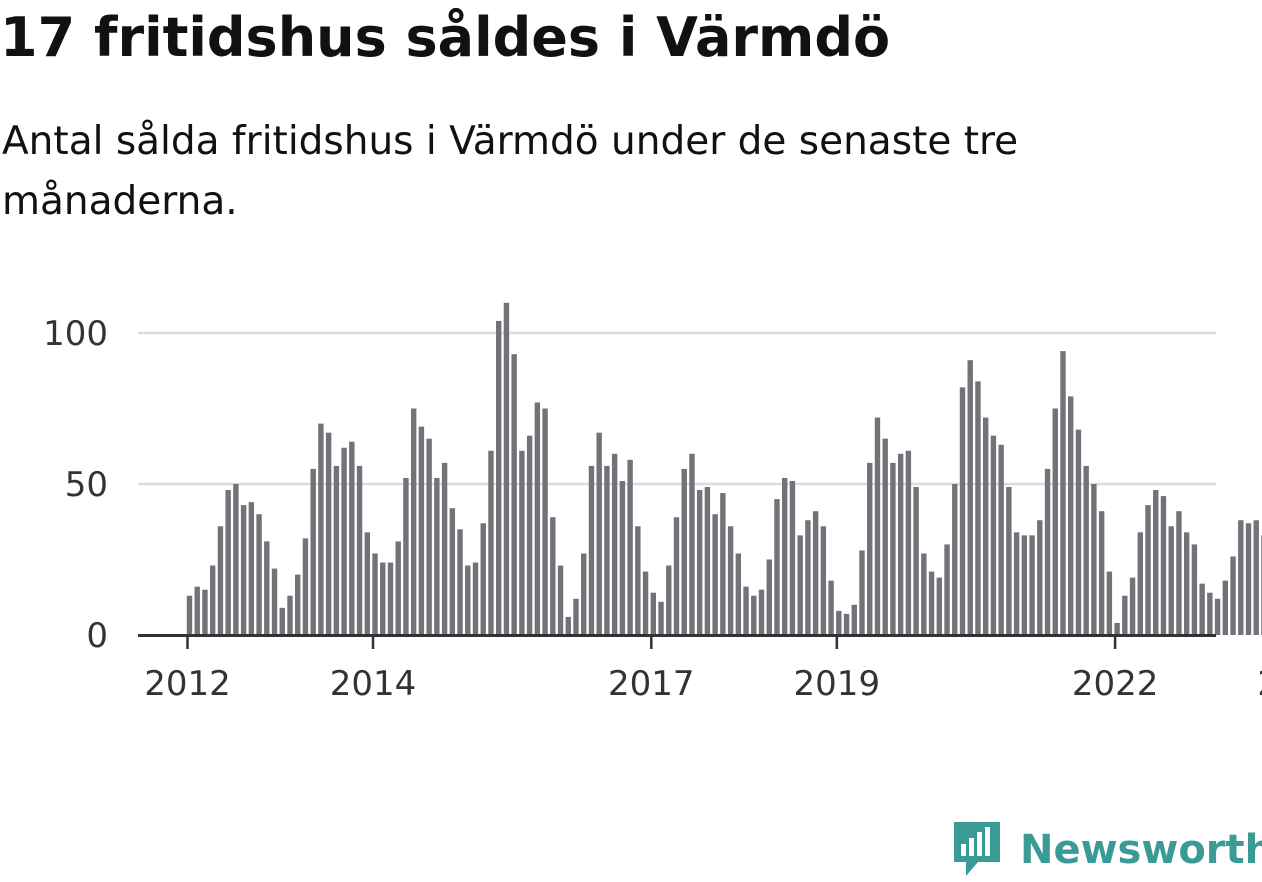 Image resolution: width=1262 pixels, height=882 pixels. Describe the element at coordinates (651, 684) in the screenshot. I see `x-tick-label: 2017` at that location.